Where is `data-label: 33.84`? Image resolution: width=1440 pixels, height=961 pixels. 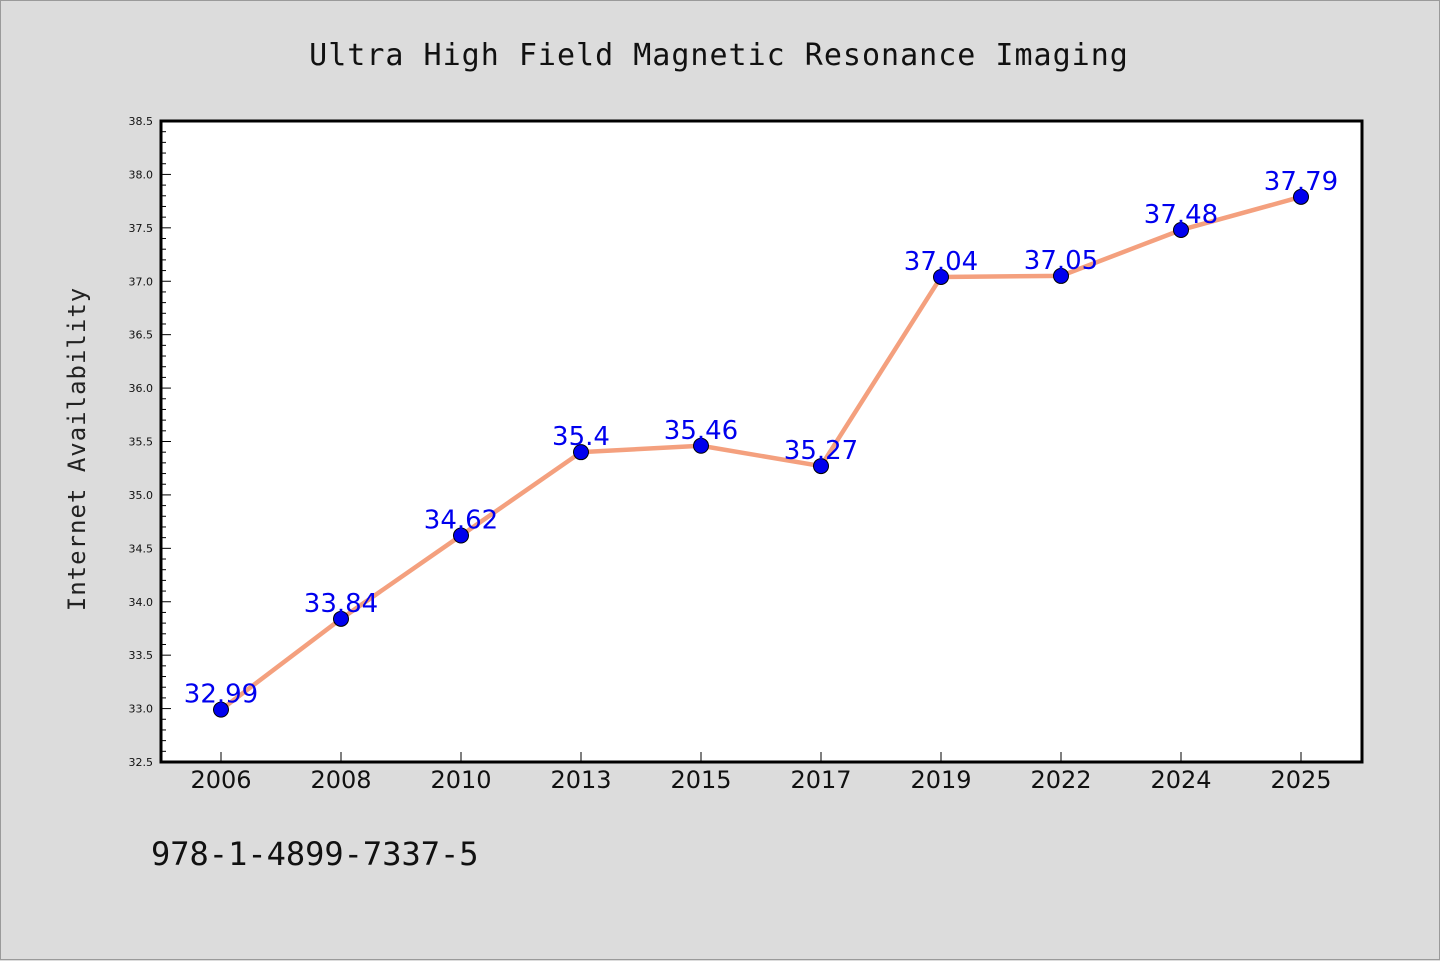 data-label: 33.84 is located at coordinates (341, 604).